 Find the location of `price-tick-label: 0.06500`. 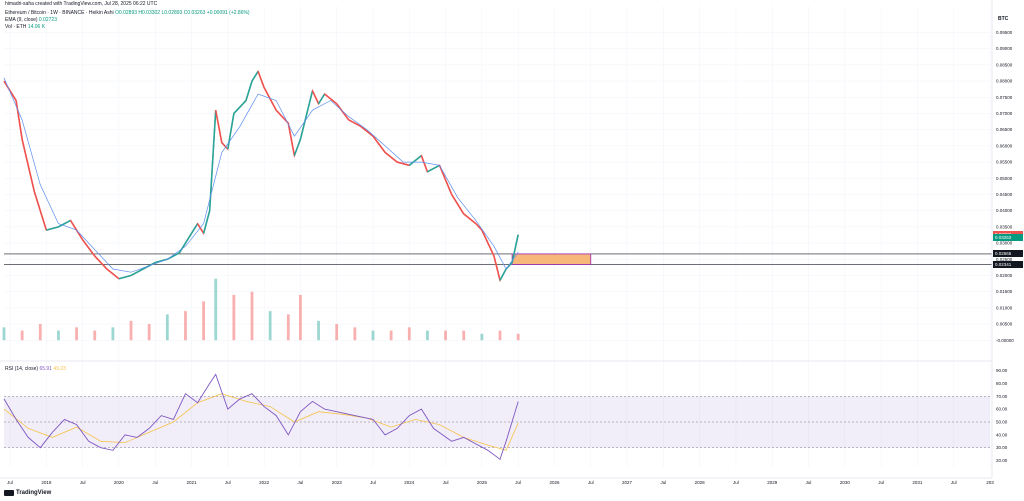

price-tick-label: 0.06500 is located at coordinates (1004, 129).